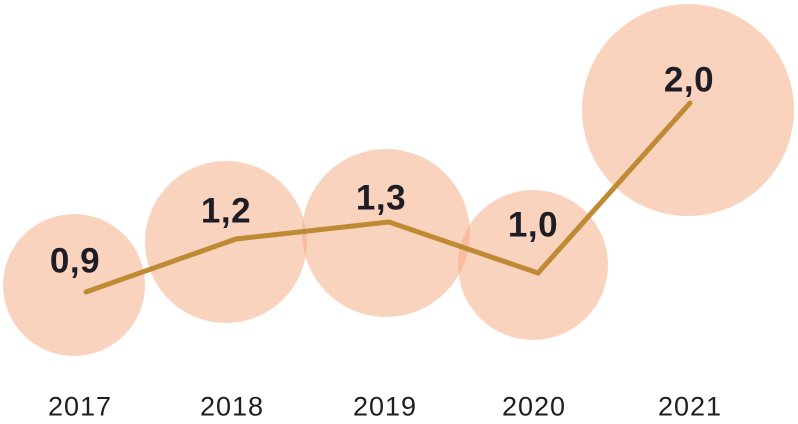 This screenshot has height=424, width=798. I want to click on value-label-2018: 1,2, so click(226, 211).